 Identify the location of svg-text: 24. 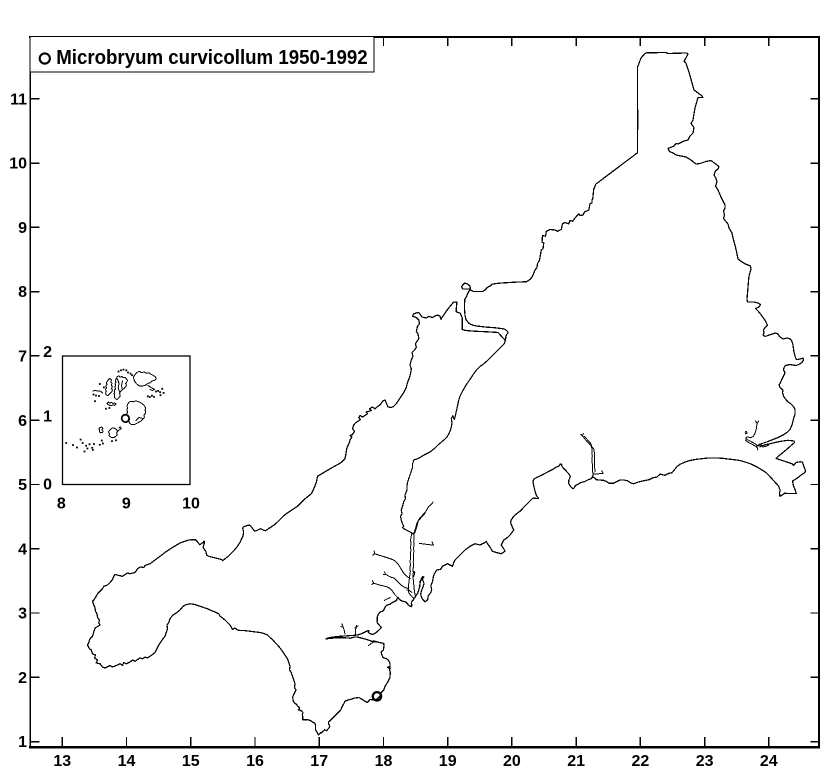
(769, 760).